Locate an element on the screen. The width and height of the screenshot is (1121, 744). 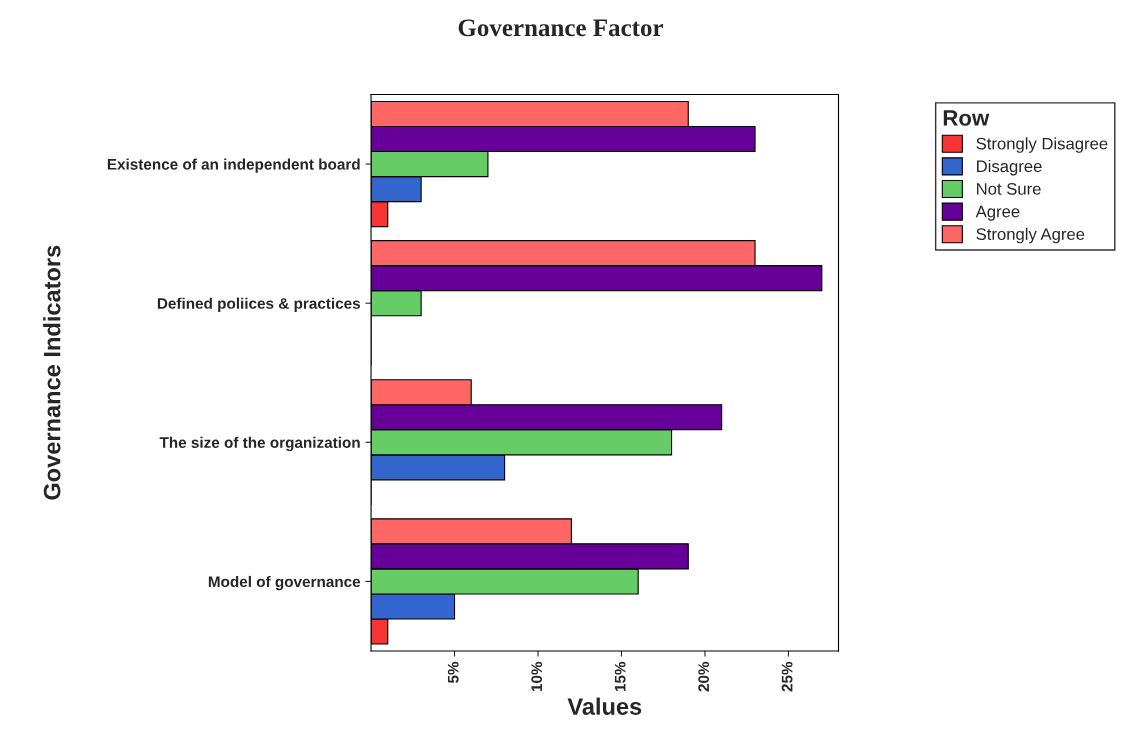
legend-label: Strongly Agree is located at coordinates (1030, 235).